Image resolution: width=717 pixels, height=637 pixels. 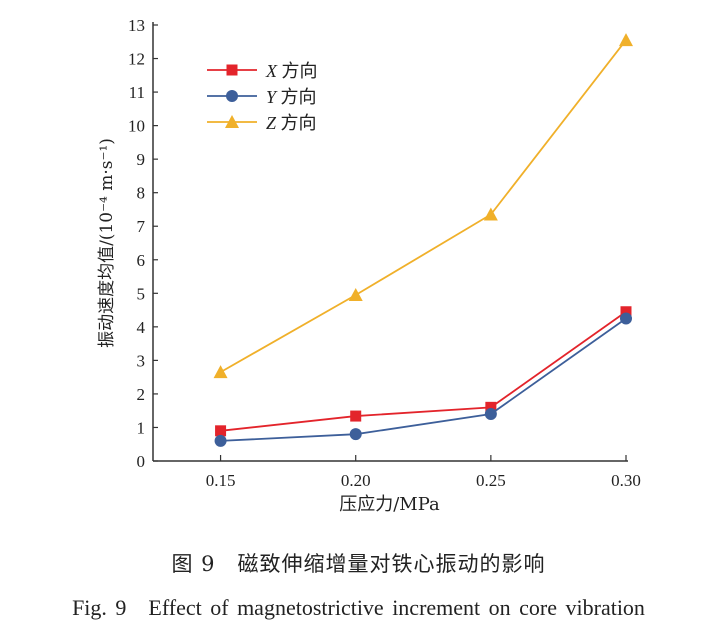 I want to click on y-tick-label: 10, so click(x=136, y=126).